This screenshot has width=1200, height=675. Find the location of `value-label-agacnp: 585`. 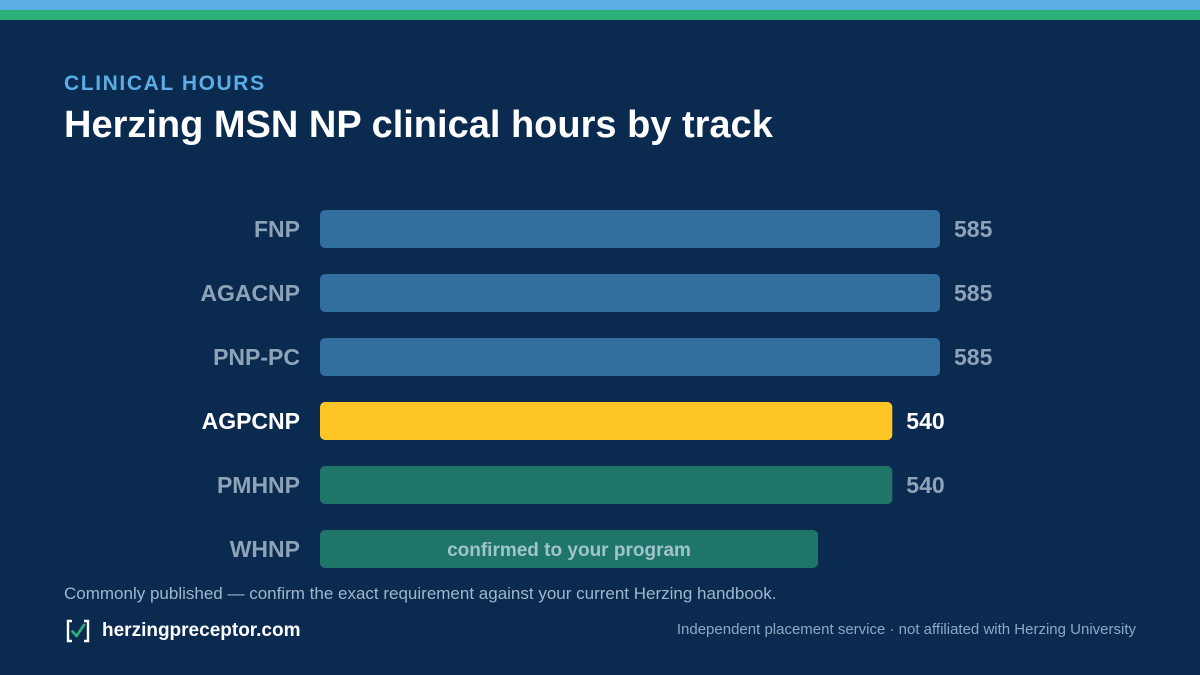

value-label-agacnp: 585 is located at coordinates (973, 293).